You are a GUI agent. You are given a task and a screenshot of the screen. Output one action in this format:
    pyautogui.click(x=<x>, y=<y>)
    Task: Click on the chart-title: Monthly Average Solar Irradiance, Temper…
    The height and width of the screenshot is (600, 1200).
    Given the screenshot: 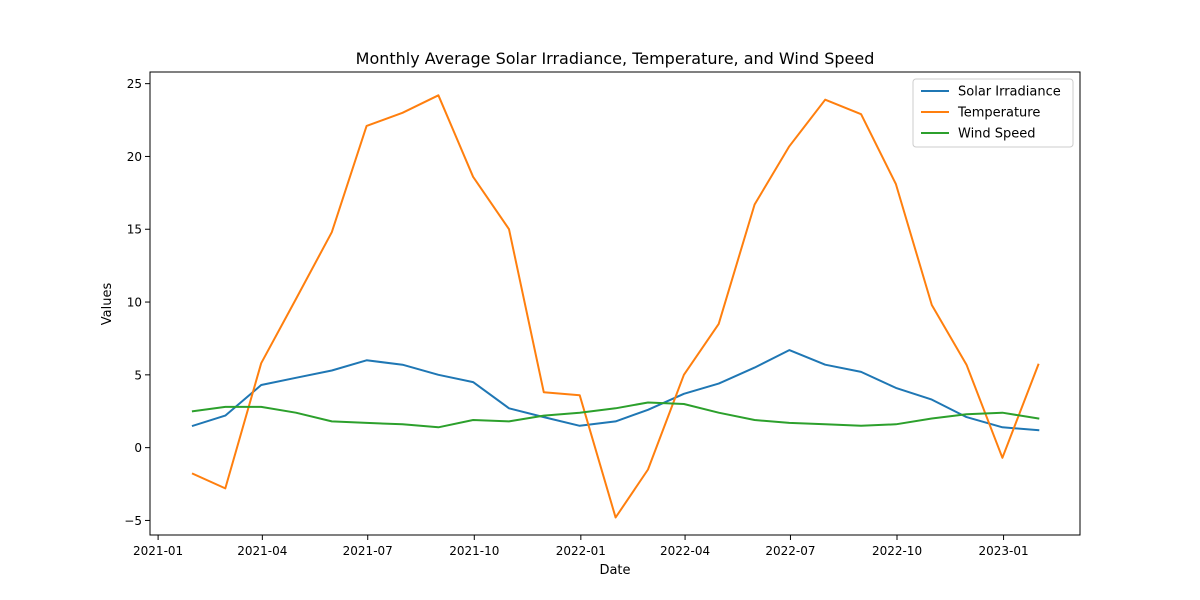 What is the action you would take?
    pyautogui.click(x=615, y=58)
    